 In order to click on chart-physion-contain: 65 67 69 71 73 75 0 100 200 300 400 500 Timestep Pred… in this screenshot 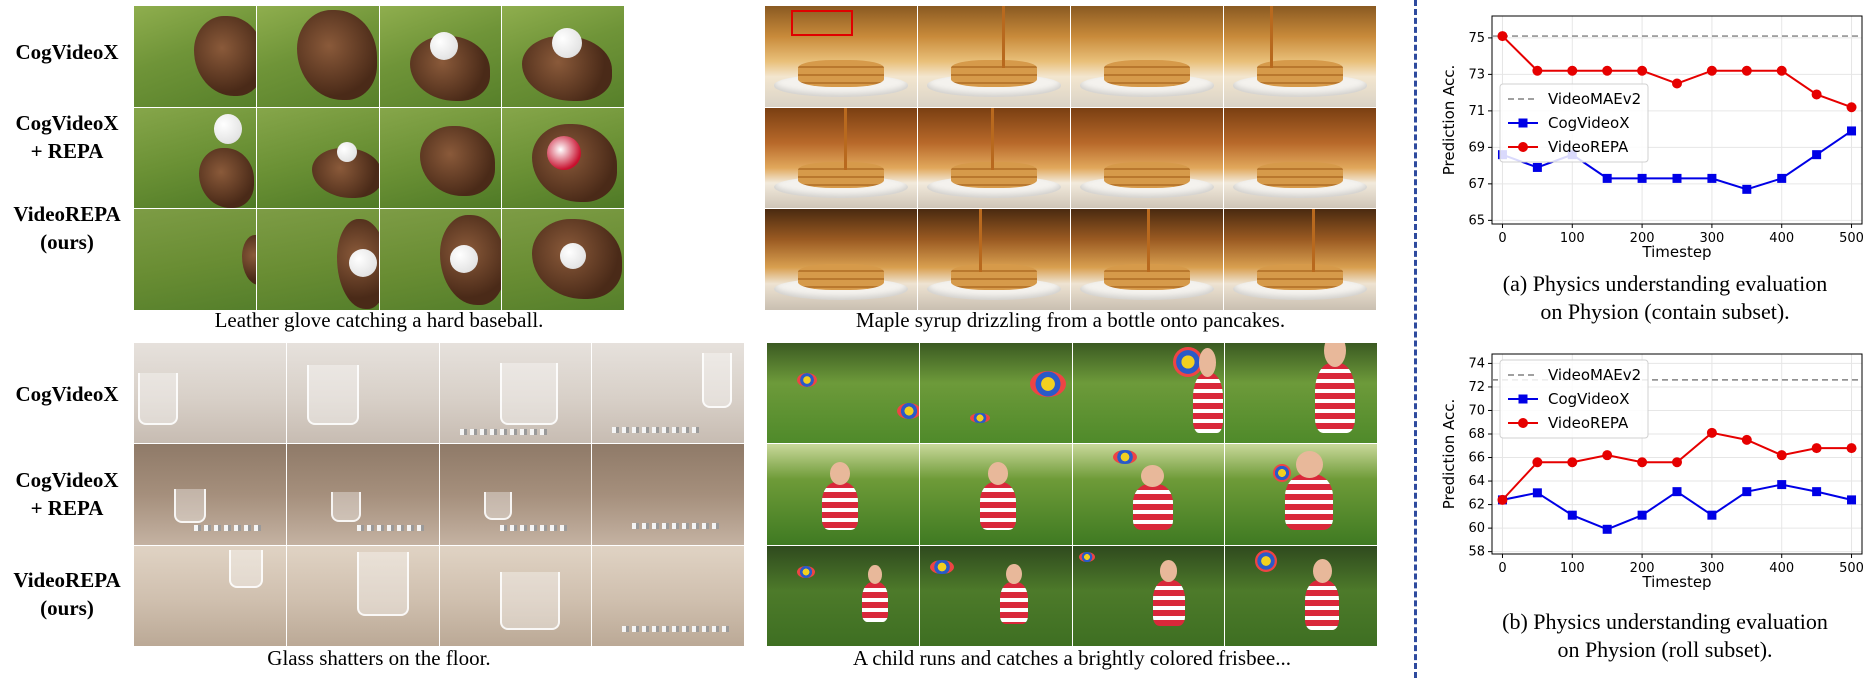, I will do `click(1652, 138)`.